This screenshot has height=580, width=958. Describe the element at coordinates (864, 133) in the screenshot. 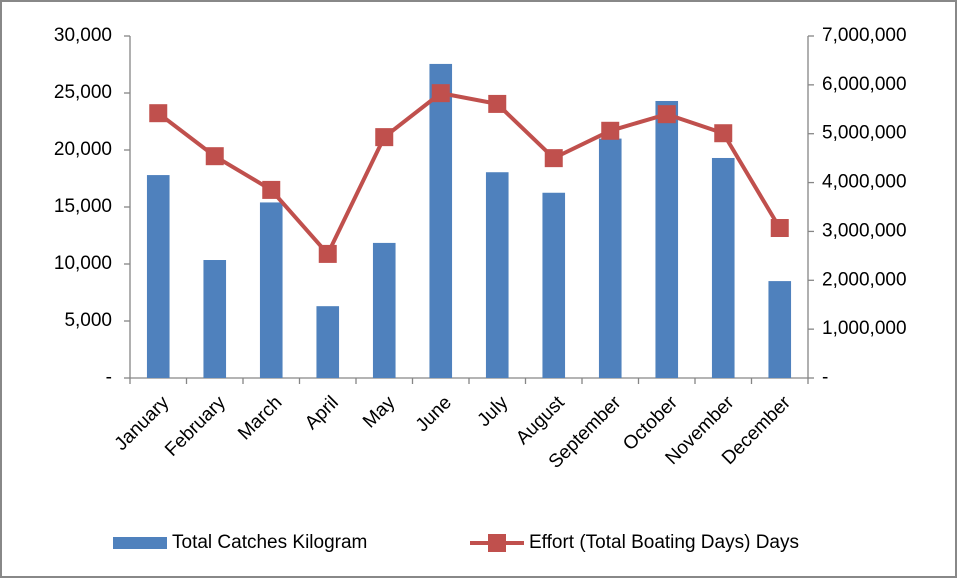

I see `y2-tick-label: 5,000,000` at that location.